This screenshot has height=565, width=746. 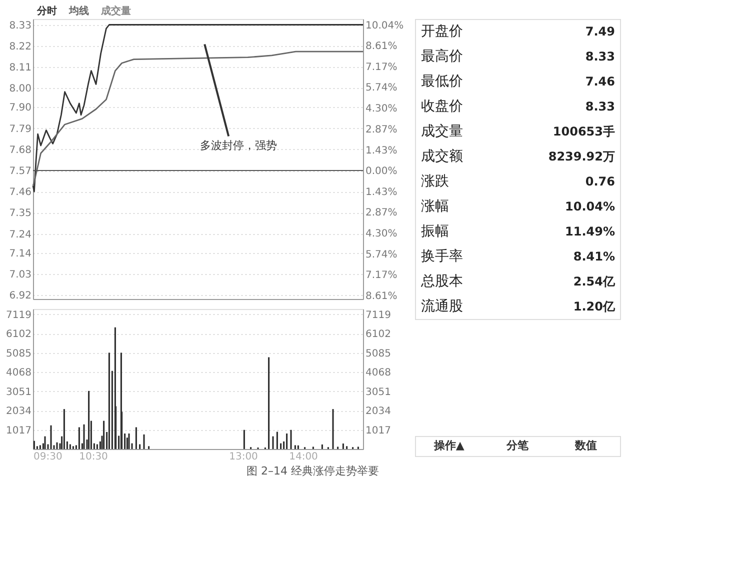 What do you see at coordinates (600, 81) in the screenshot?
I see `text: 7.46` at bounding box center [600, 81].